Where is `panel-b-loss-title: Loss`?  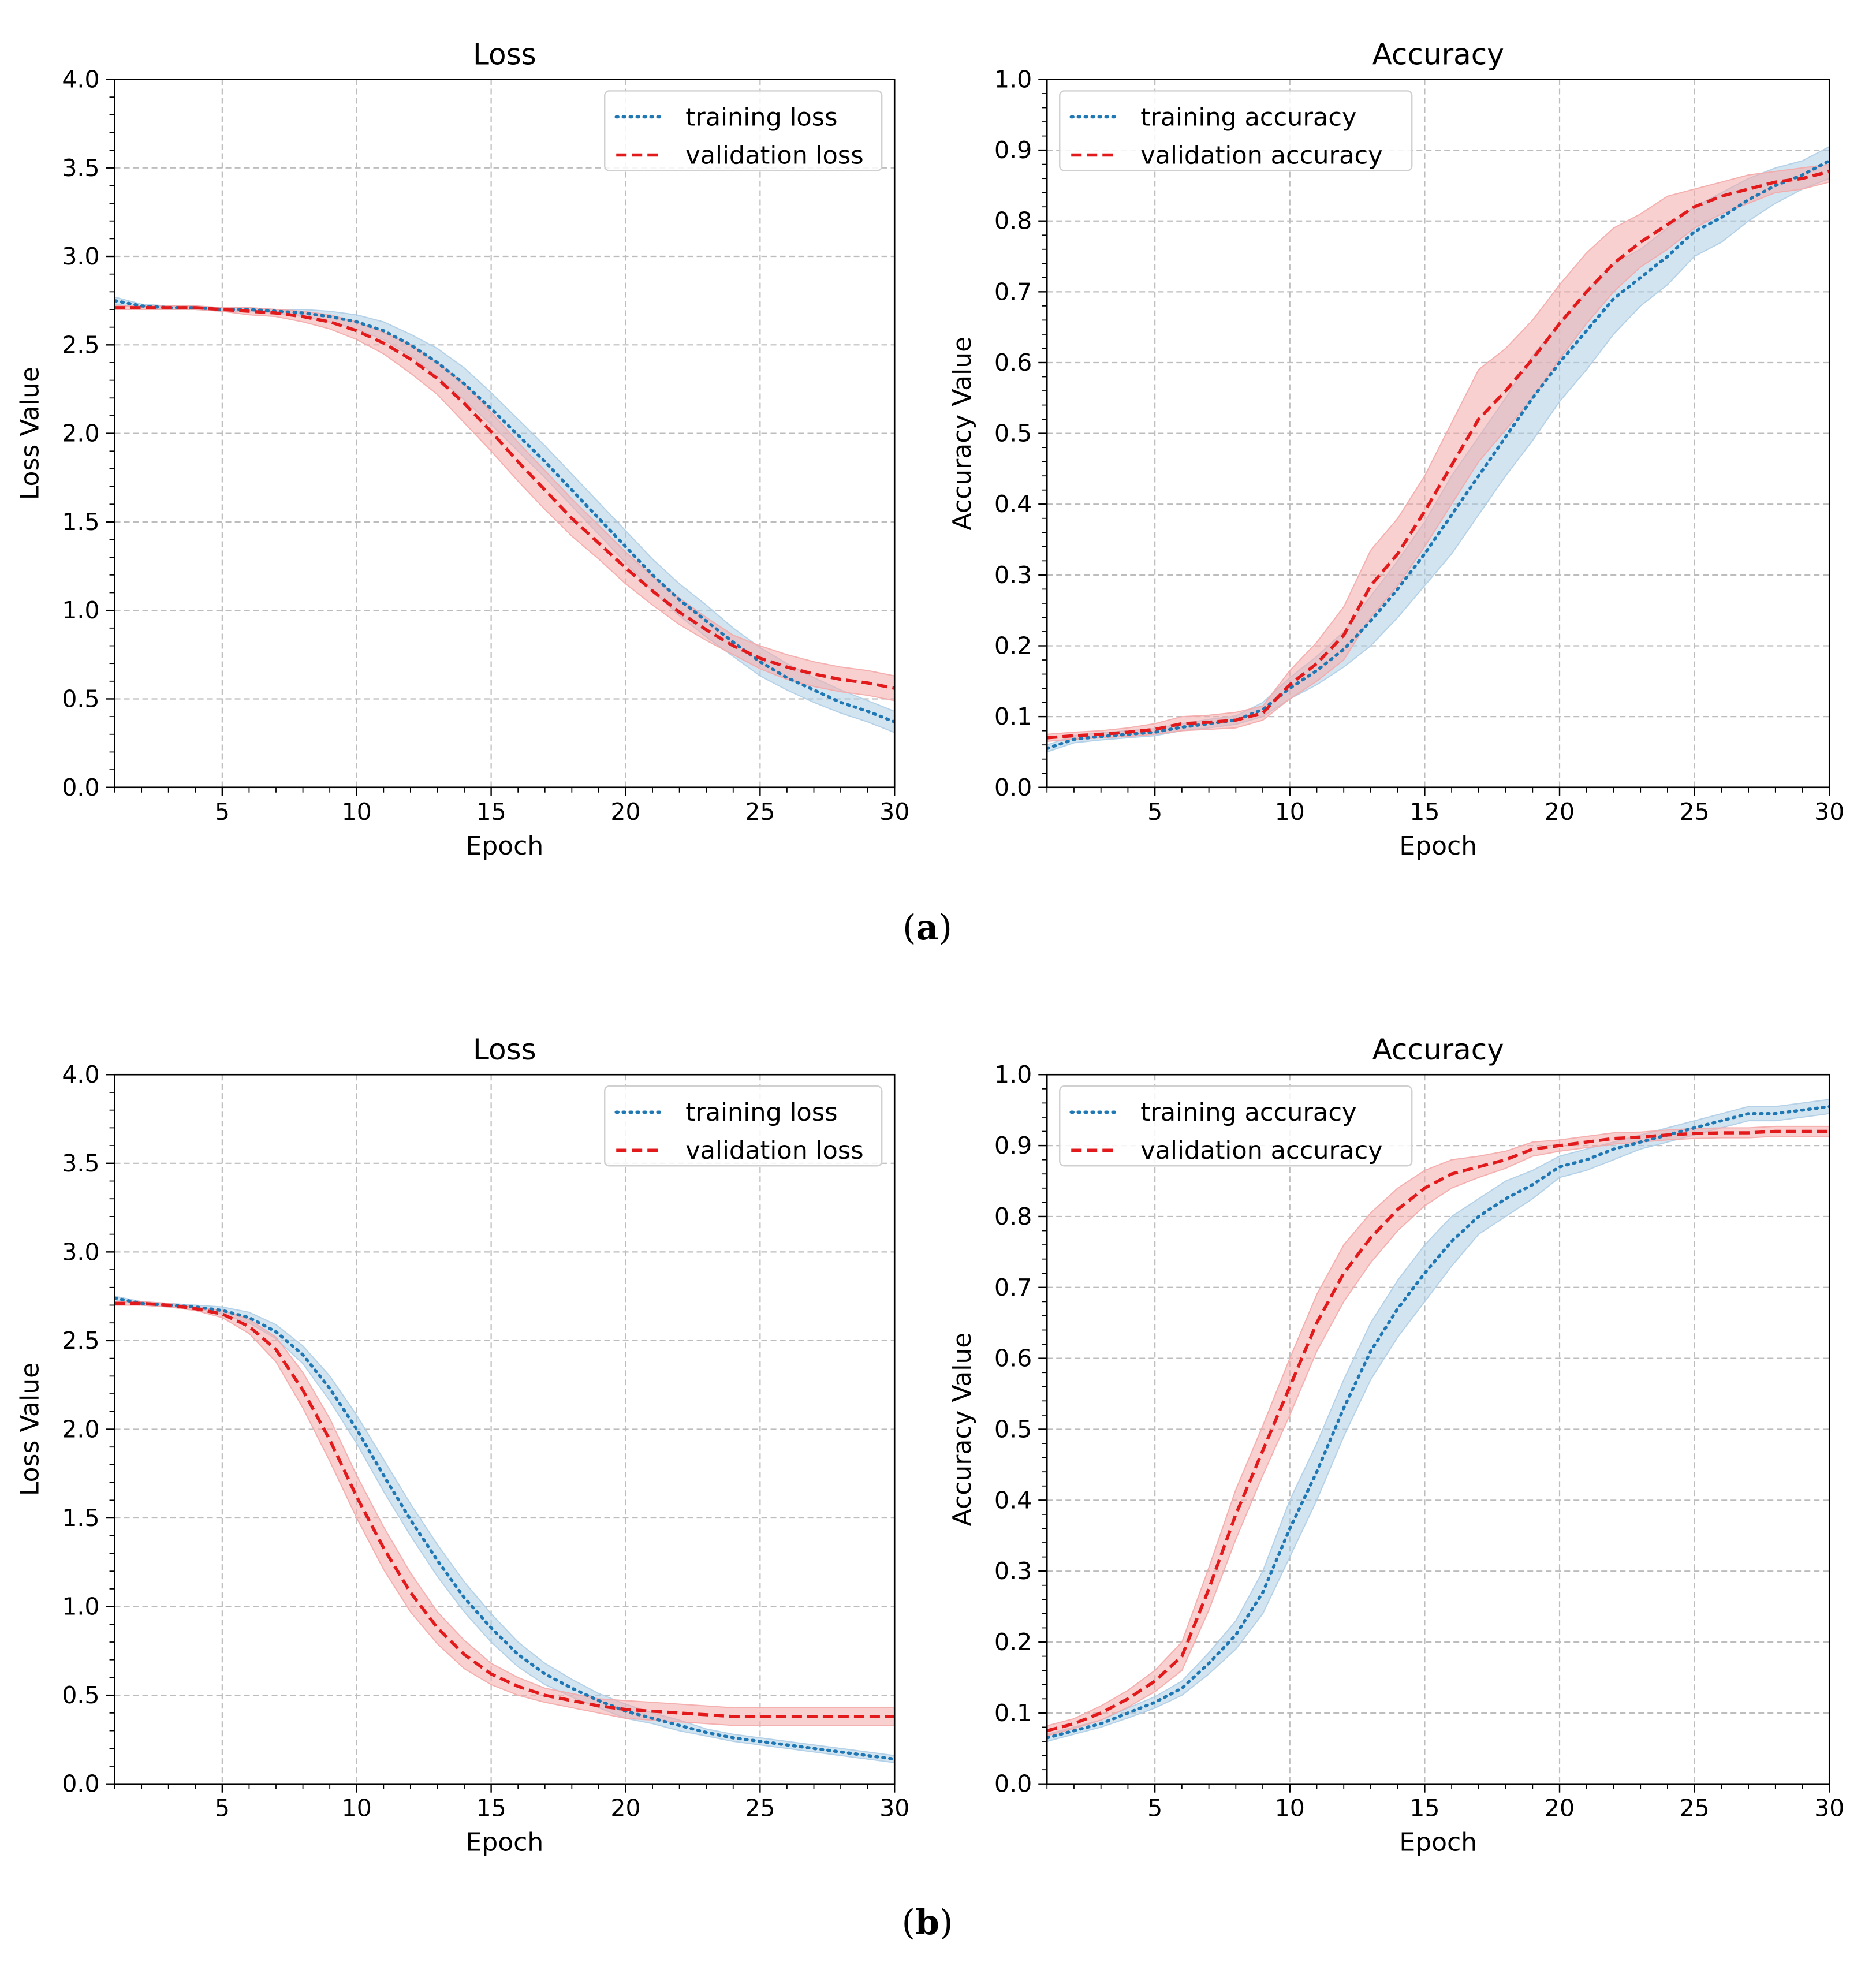 panel-b-loss-title: Loss is located at coordinates (505, 1050).